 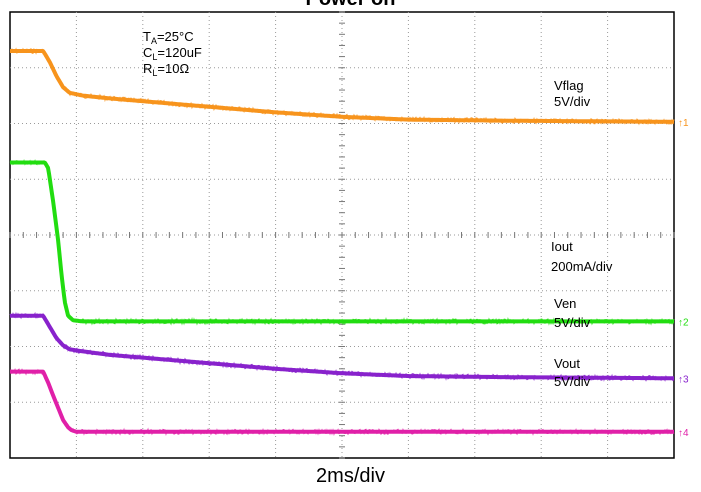 What do you see at coordinates (166, 69) in the screenshot?
I see `condition-line: RL=10Ω` at bounding box center [166, 69].